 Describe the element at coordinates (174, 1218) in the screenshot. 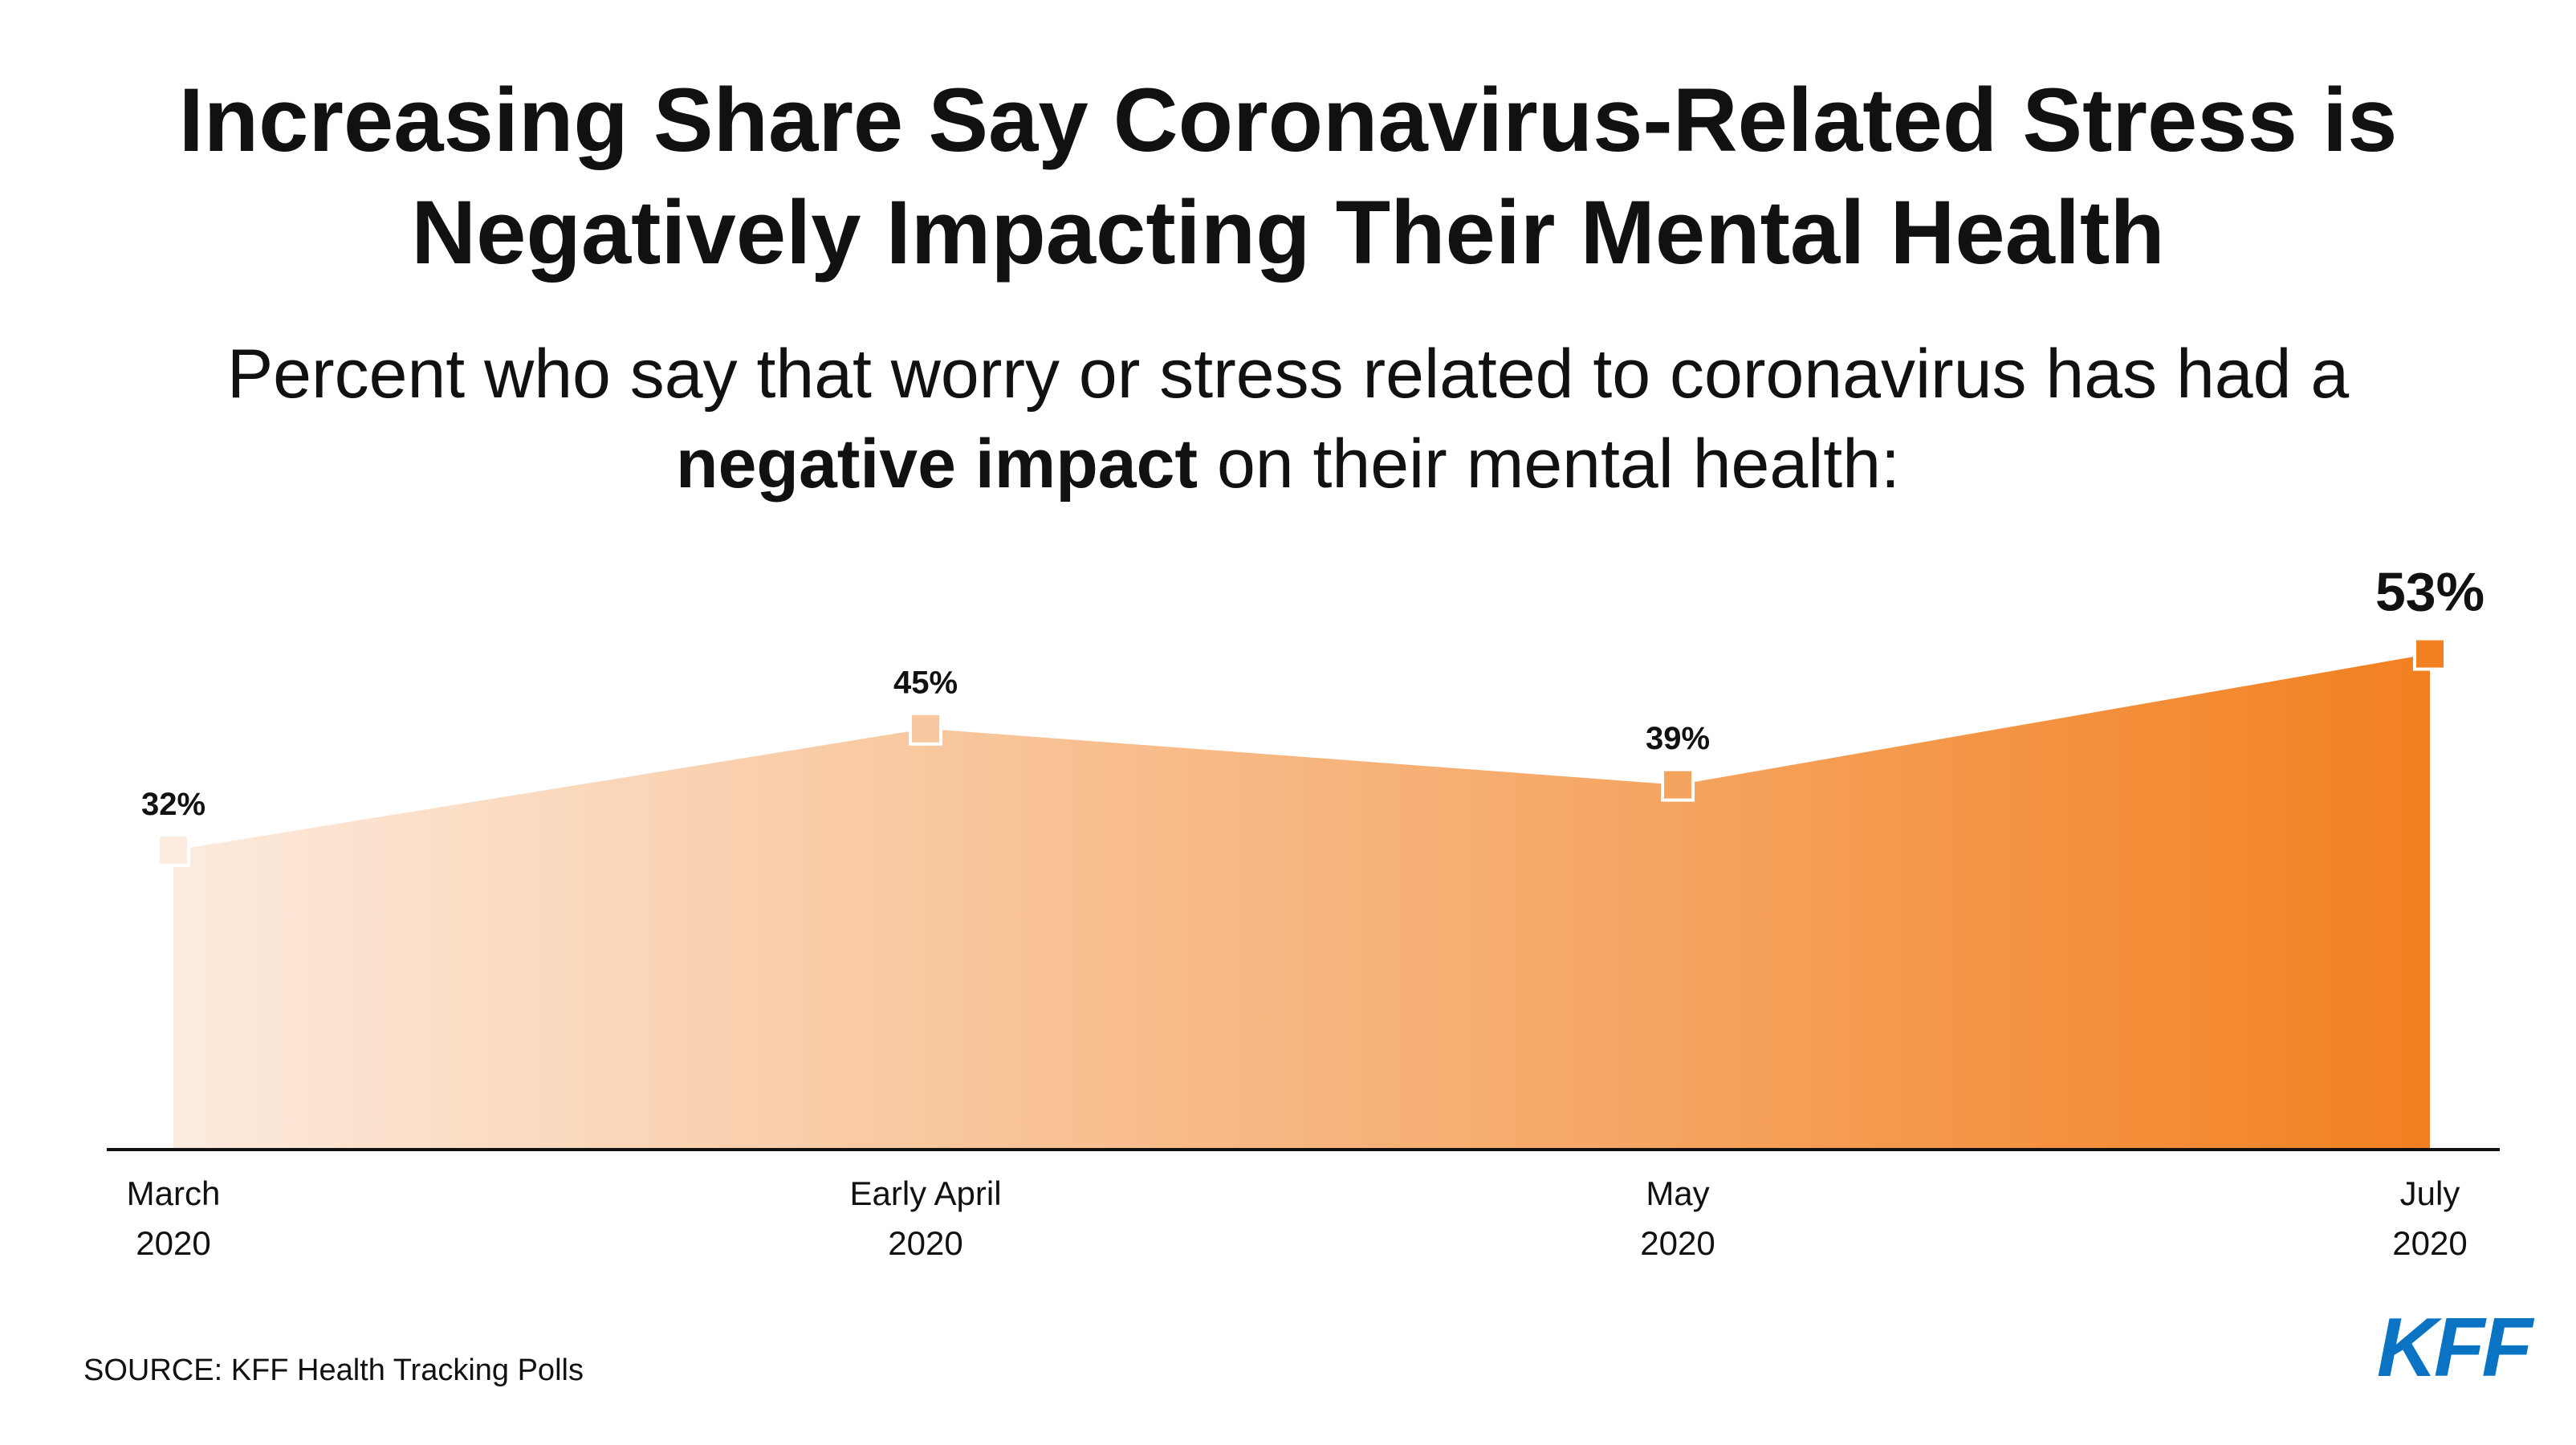

I see `x-tick-label: March 2020` at that location.